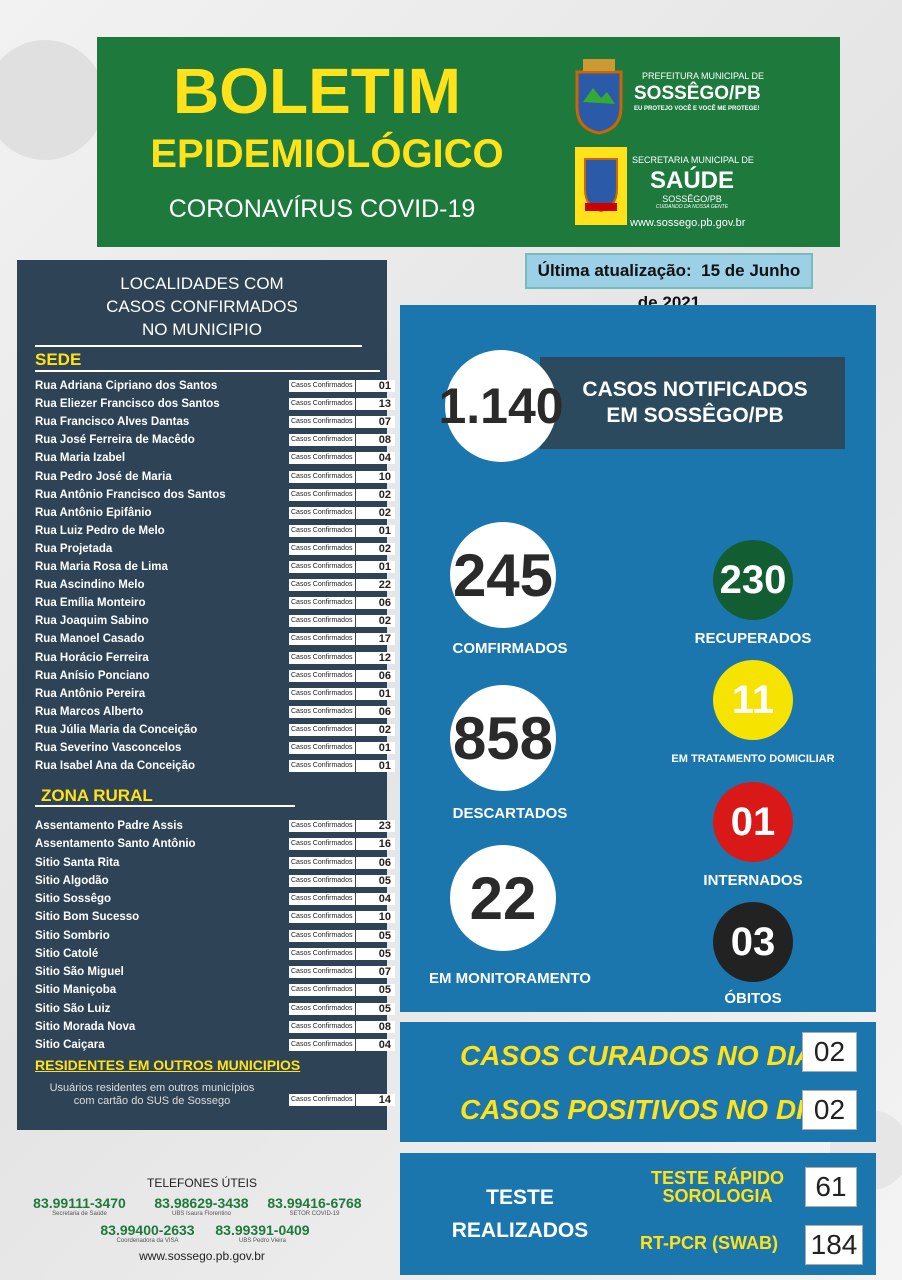 This screenshot has width=902, height=1280. I want to click on count-value: 04, so click(375, 1045).